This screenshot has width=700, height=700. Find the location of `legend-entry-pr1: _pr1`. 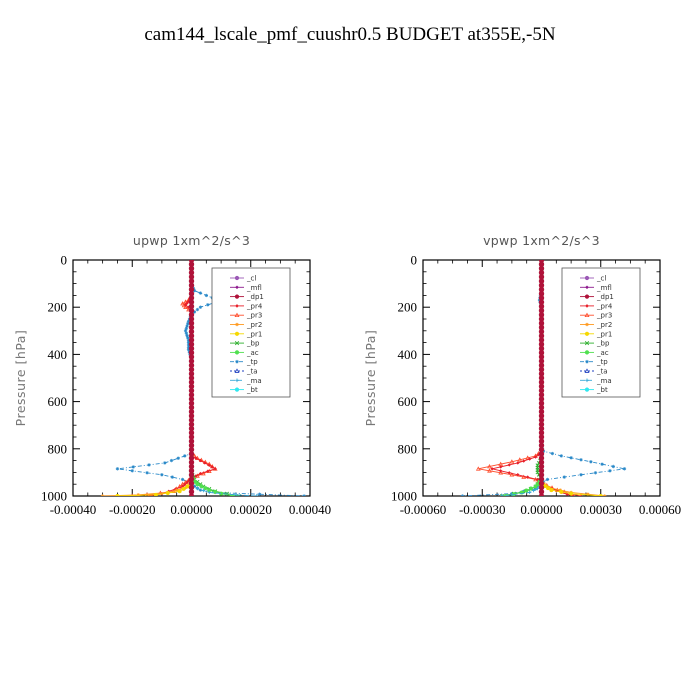

legend-entry-pr1: _pr1 is located at coordinates (246, 334).